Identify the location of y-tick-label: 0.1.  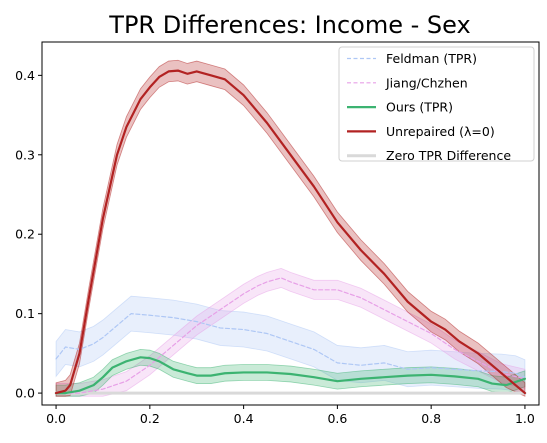
(25, 313).